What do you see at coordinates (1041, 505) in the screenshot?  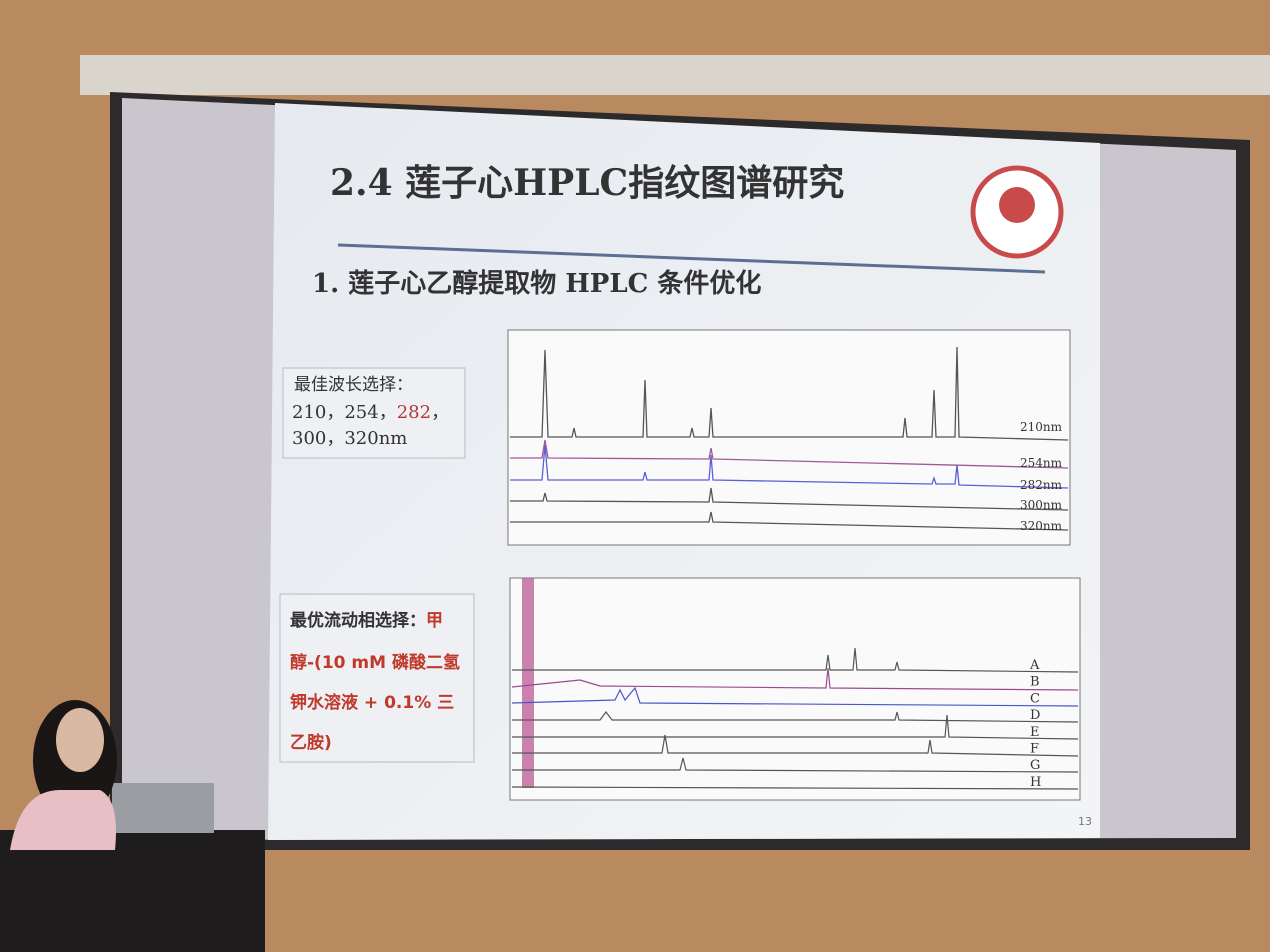 I see `trace-label: 300nm` at bounding box center [1041, 505].